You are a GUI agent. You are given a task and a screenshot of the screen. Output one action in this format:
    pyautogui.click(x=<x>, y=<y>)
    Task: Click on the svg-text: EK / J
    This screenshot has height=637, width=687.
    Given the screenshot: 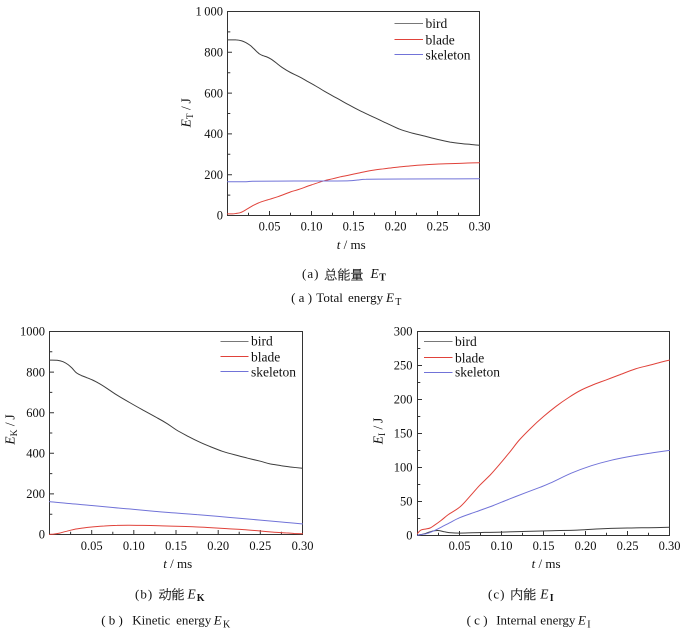 What is the action you would take?
    pyautogui.click(x=11, y=429)
    